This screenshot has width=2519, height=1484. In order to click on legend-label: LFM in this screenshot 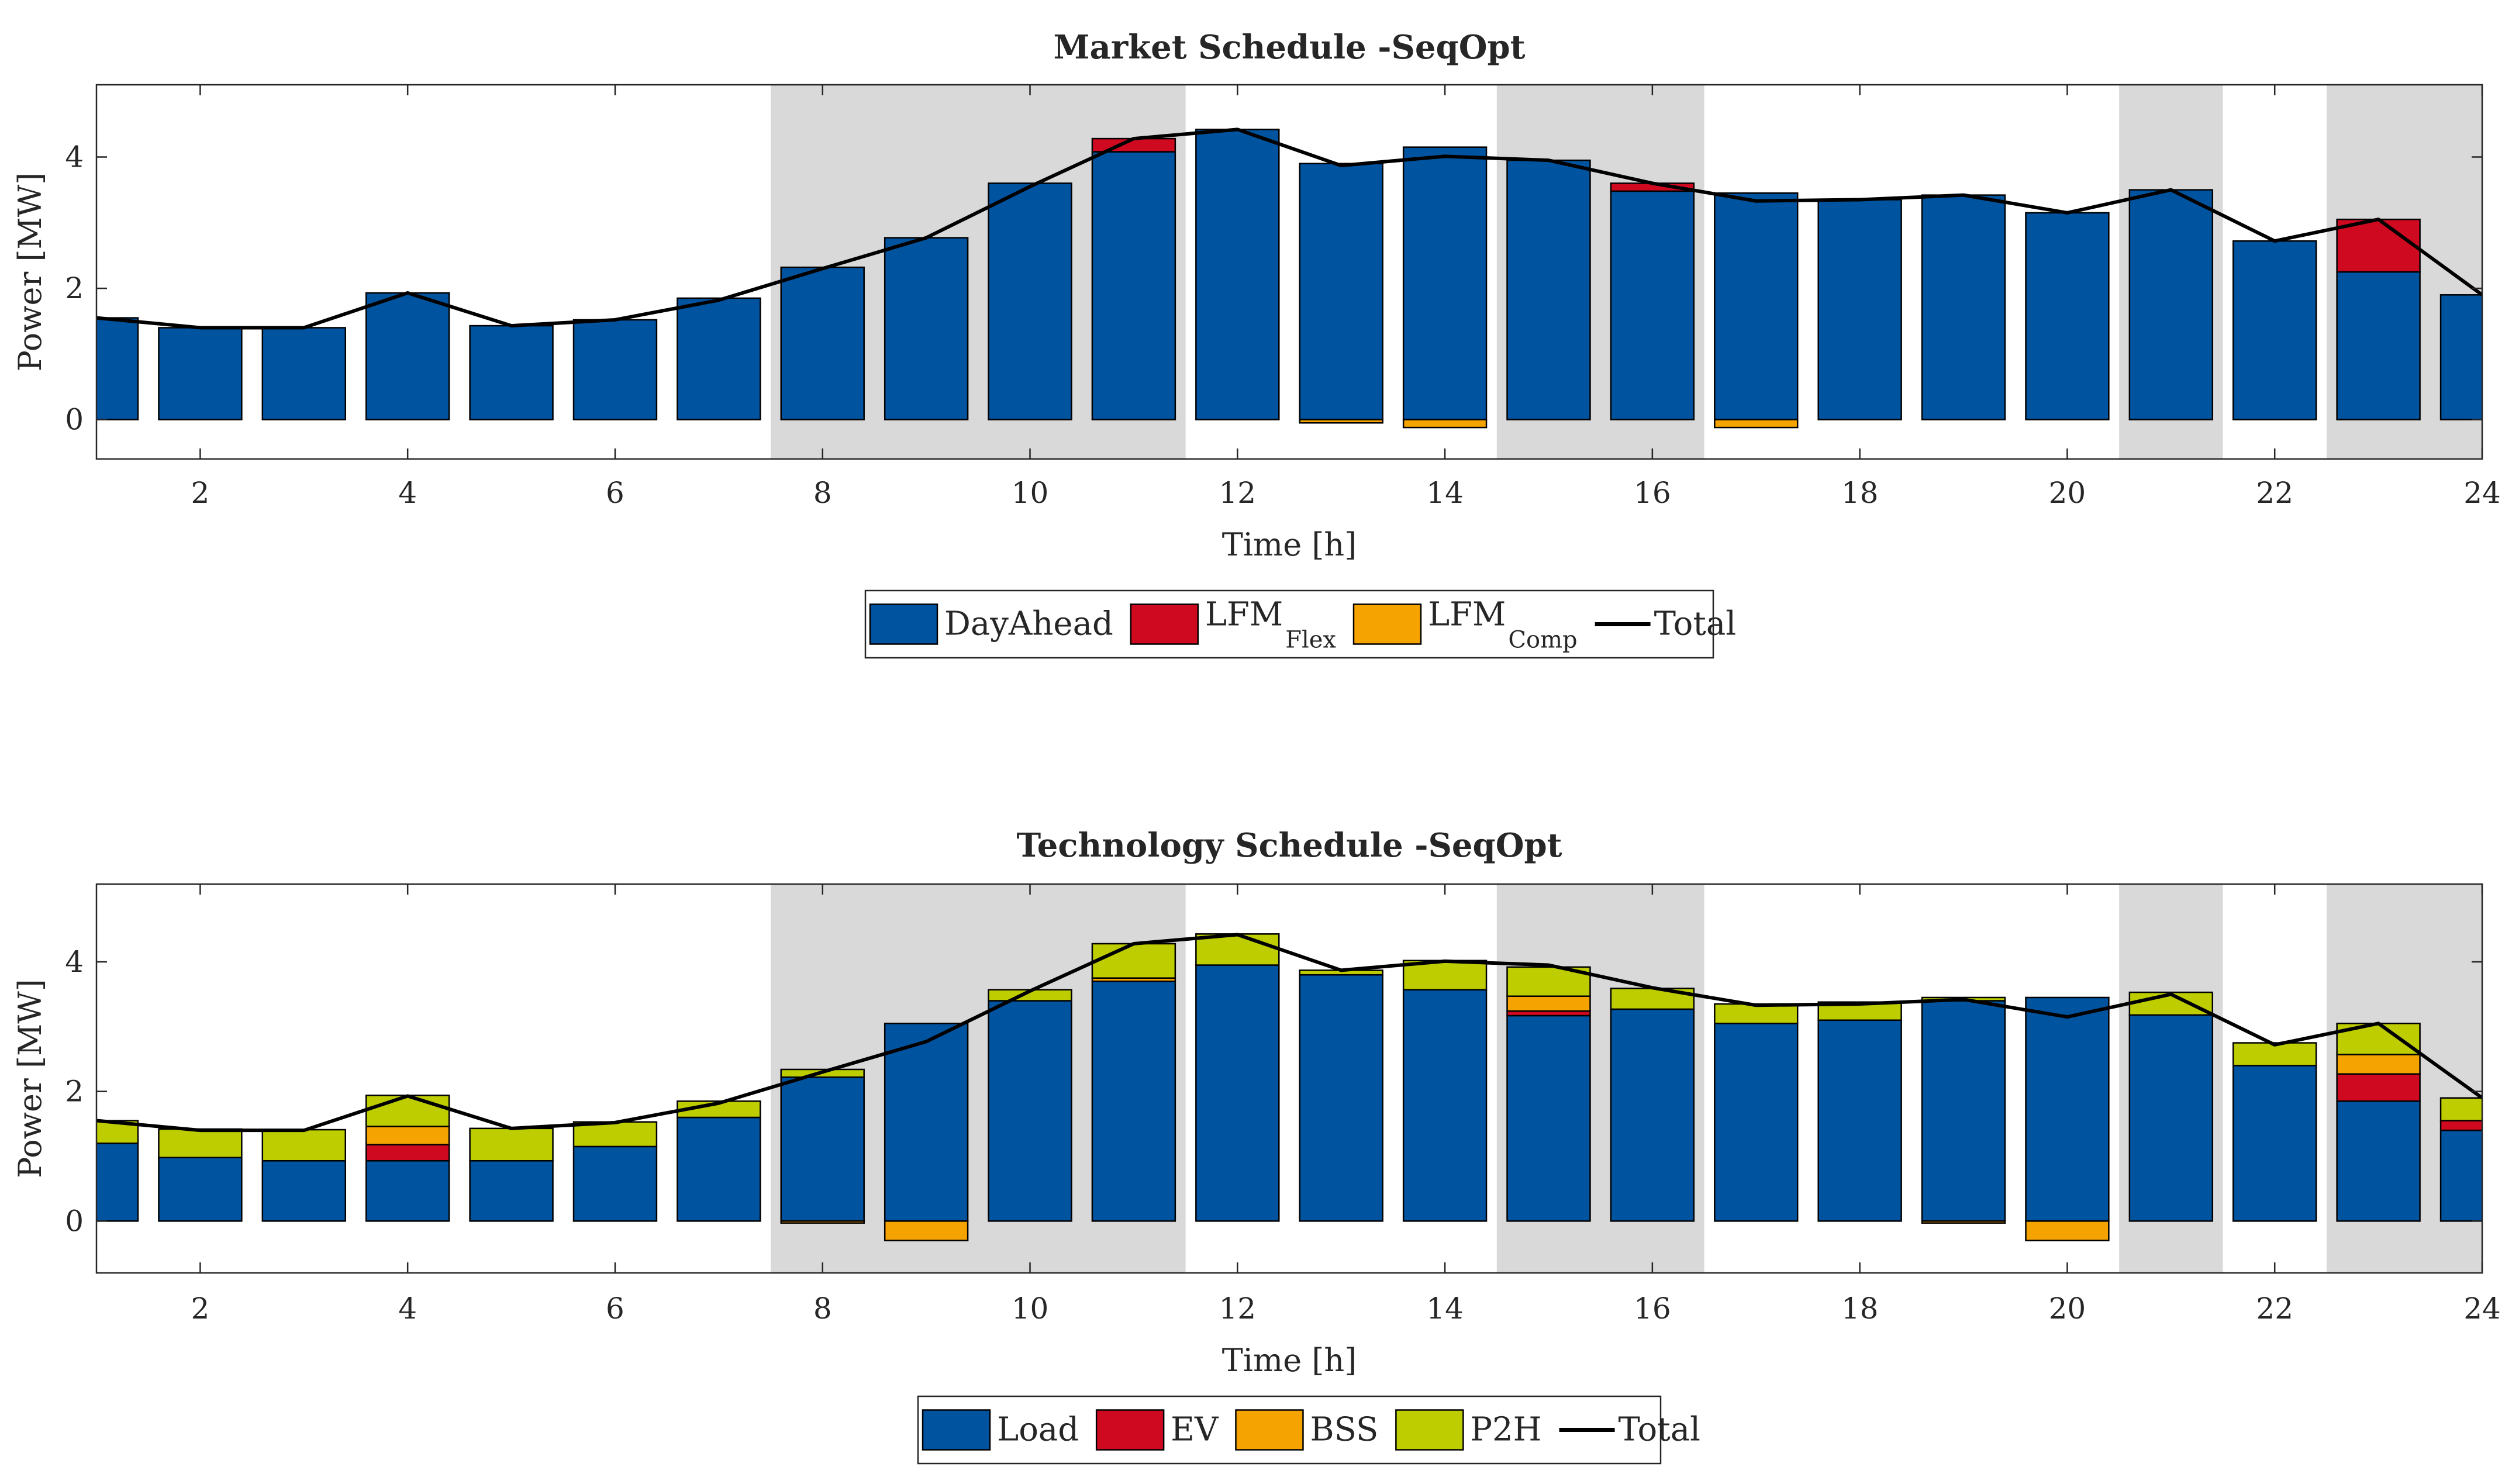, I will do `click(1244, 615)`.